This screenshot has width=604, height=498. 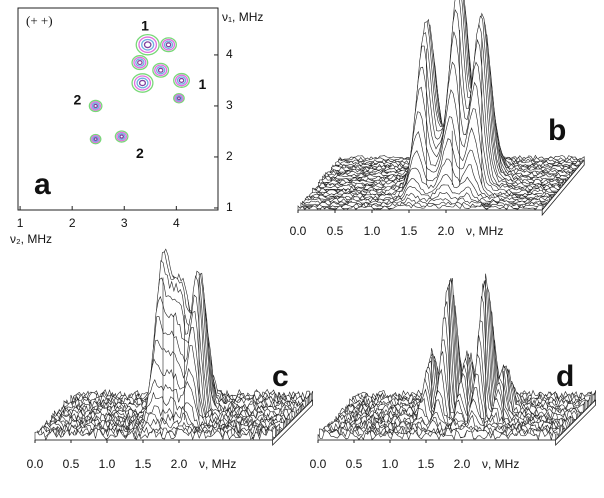 What do you see at coordinates (176, 223) in the screenshot?
I see `x-tick-label: 4` at bounding box center [176, 223].